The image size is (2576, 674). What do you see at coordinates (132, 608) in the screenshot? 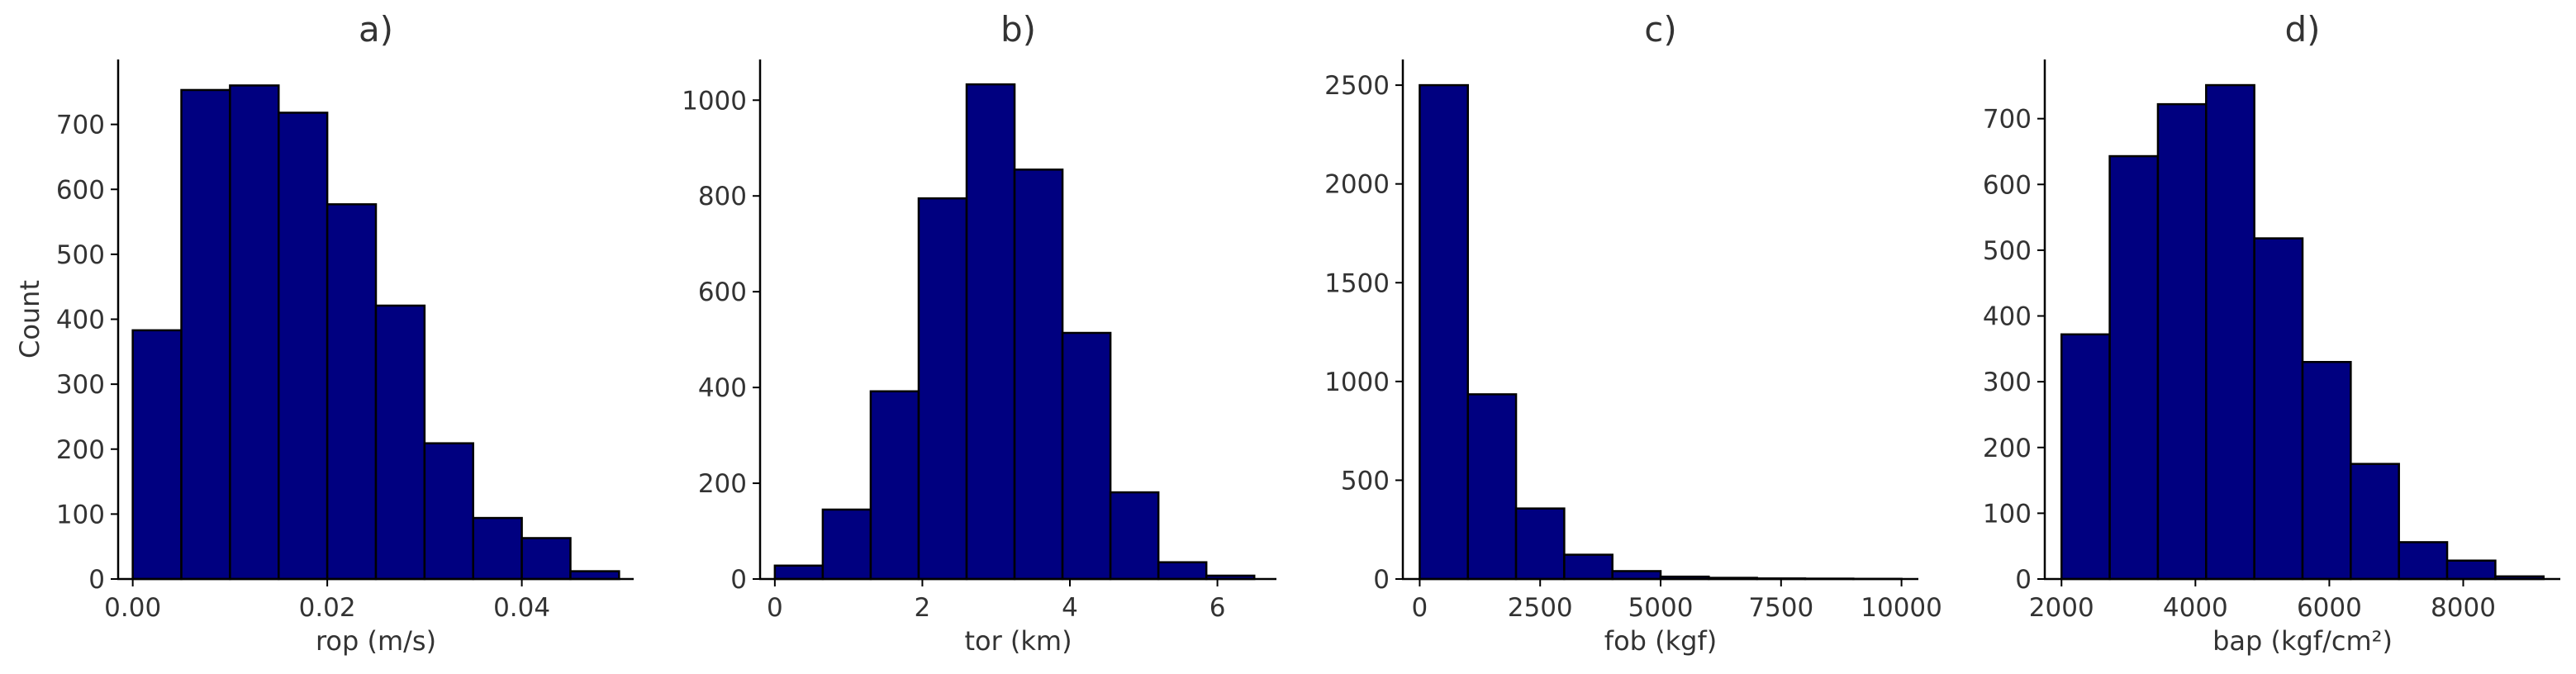
I see `x-tick-label: 0.00` at bounding box center [132, 608].